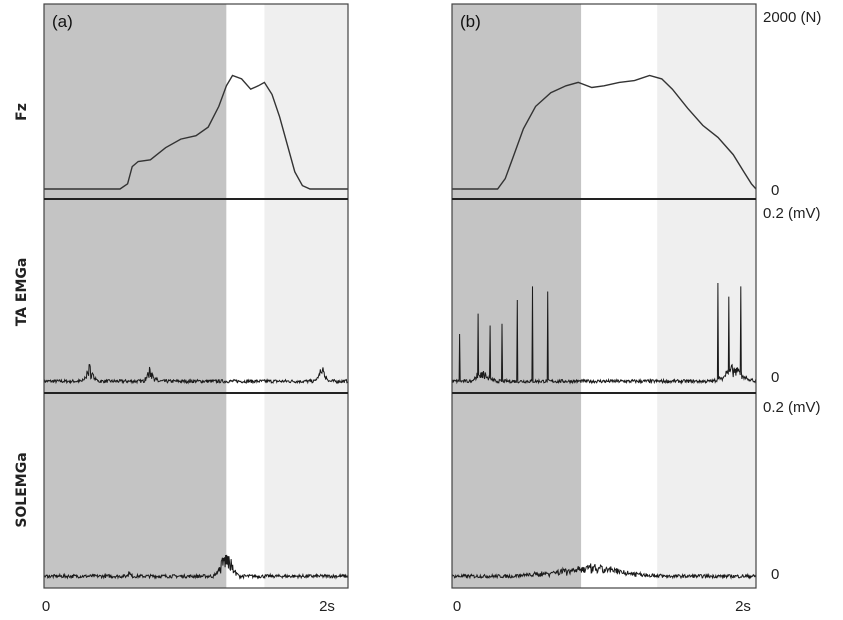 The height and width of the screenshot is (620, 843). Describe the element at coordinates (604, 132) in the screenshot. I see `fz-force-curve-b` at that location.